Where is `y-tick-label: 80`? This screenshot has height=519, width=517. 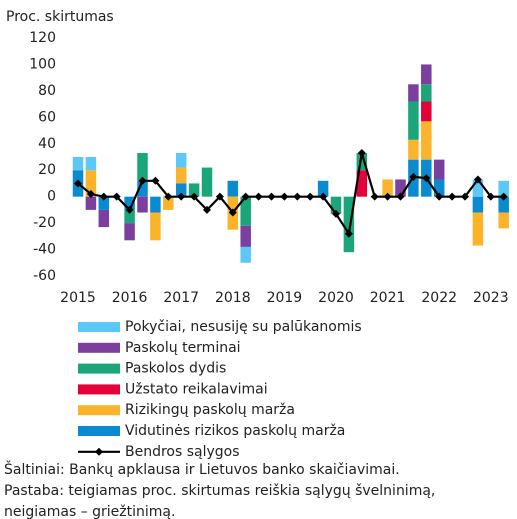 y-tick-label: 80 is located at coordinates (47, 91).